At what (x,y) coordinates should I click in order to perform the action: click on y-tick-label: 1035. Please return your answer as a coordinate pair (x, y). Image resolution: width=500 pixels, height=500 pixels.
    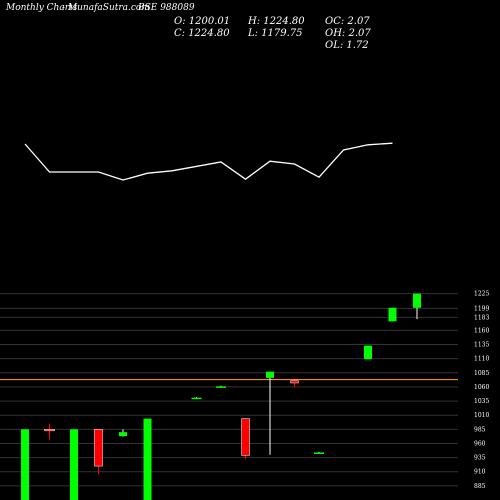
    Looking at the image, I should click on (481, 401).